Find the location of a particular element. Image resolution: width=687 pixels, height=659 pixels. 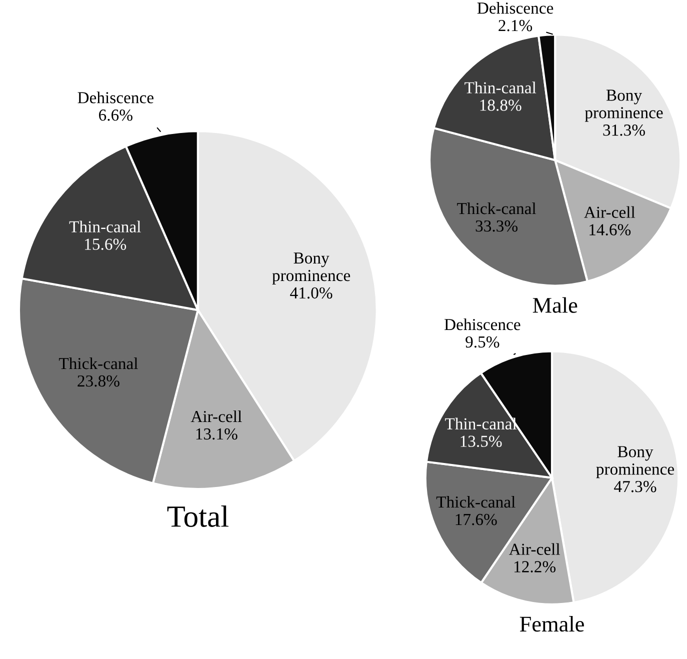

text: Total is located at coordinates (197, 516).